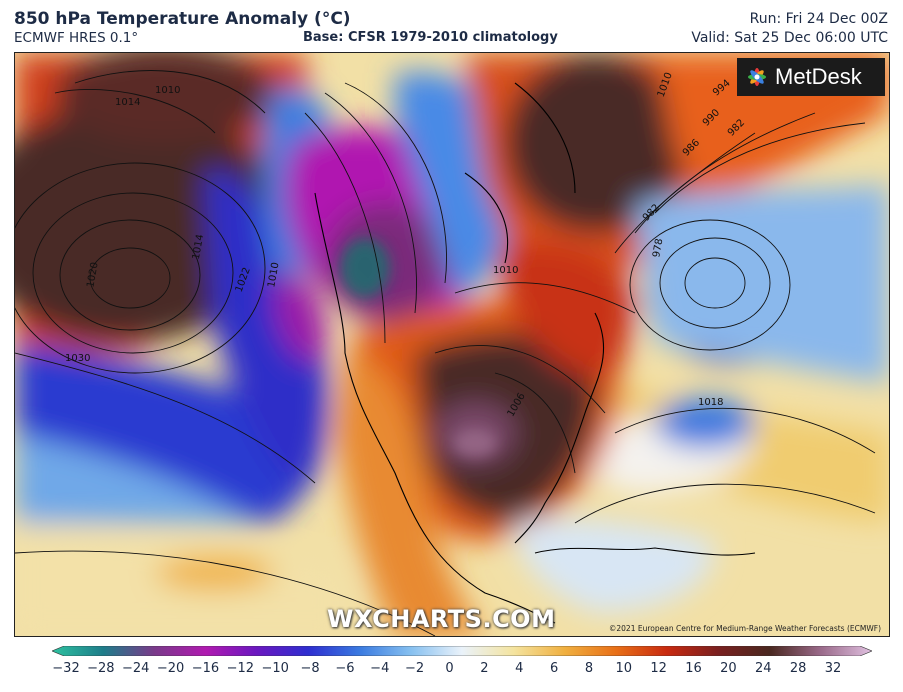 Image resolution: width=903 pixels, height=692 pixels. What do you see at coordinates (310, 668) in the screenshot?
I see `colorbar-tick-label: −8` at bounding box center [310, 668].